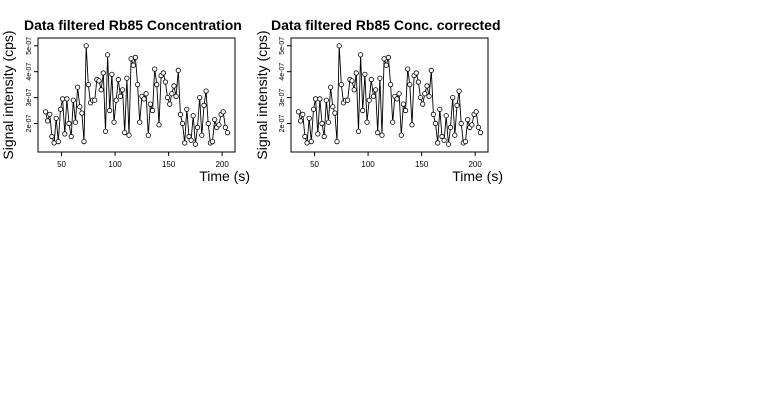 This screenshot has width=760, height=400. What do you see at coordinates (475, 164) in the screenshot?
I see `x-tick-label: 200` at bounding box center [475, 164].